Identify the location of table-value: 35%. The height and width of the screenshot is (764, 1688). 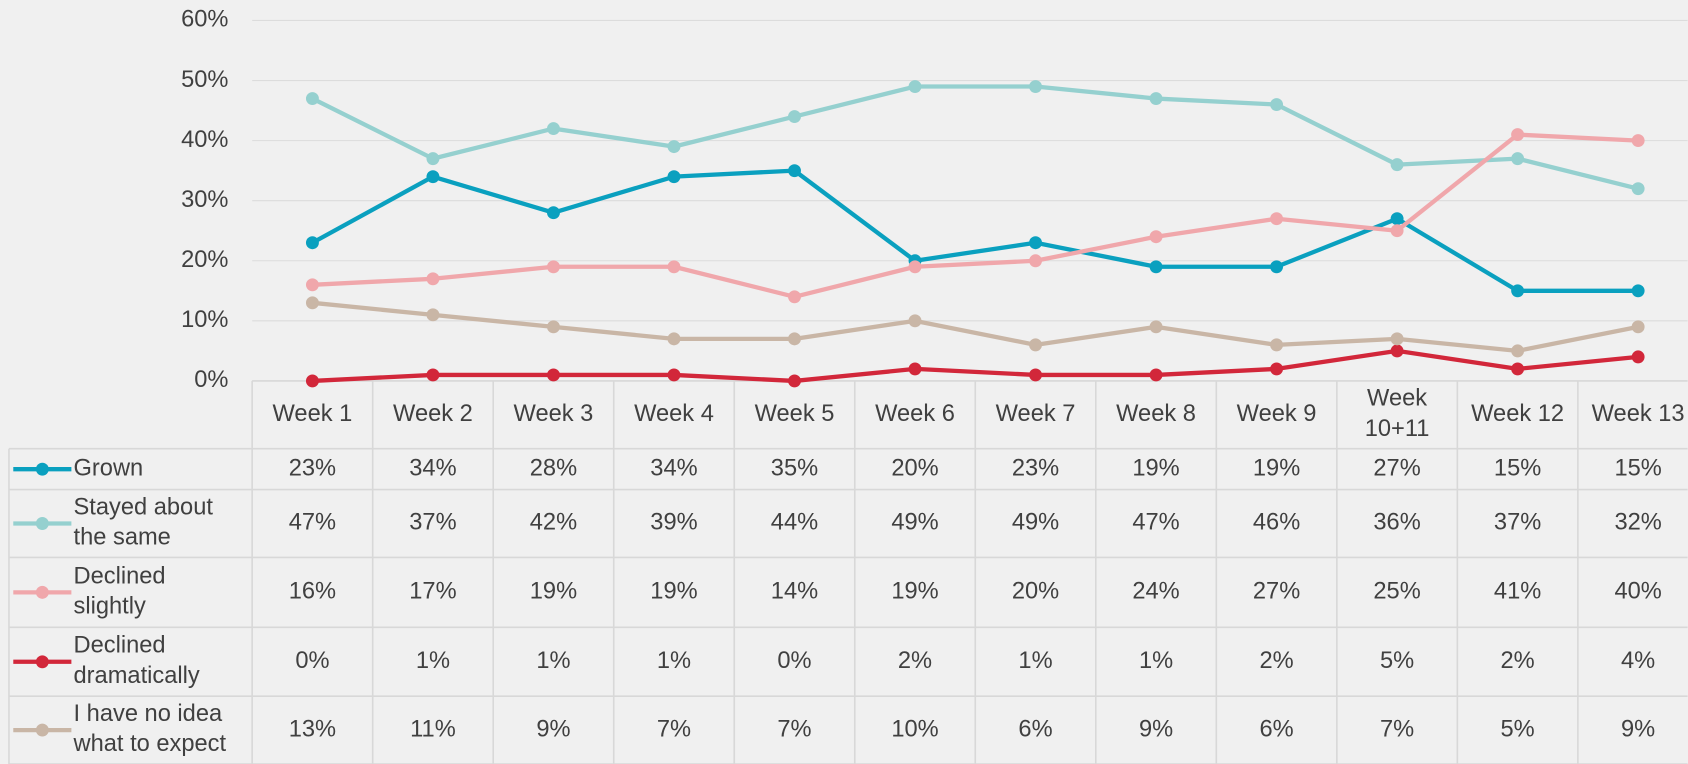
(794, 468).